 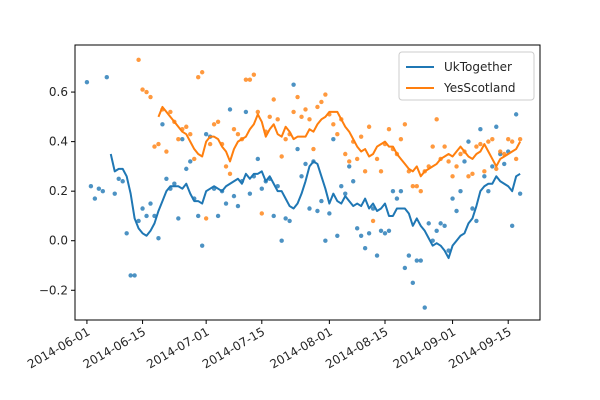 I want to click on legend-label-yesscotland: YesScotland, so click(x=479, y=88).